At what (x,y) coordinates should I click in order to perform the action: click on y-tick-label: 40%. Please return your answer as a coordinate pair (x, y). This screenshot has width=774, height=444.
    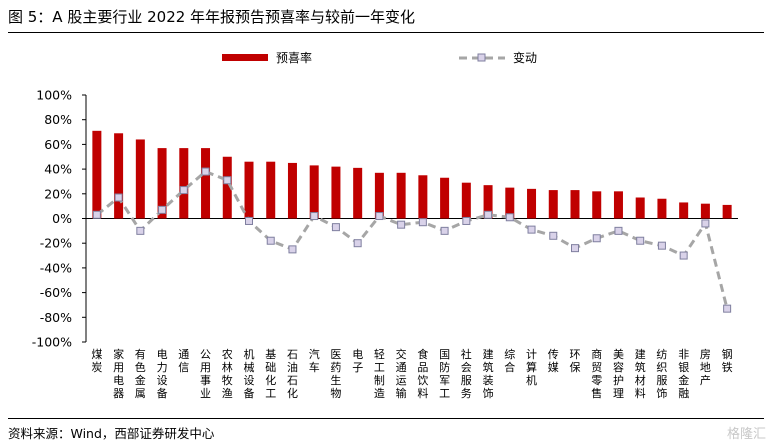
    Looking at the image, I should click on (58, 169).